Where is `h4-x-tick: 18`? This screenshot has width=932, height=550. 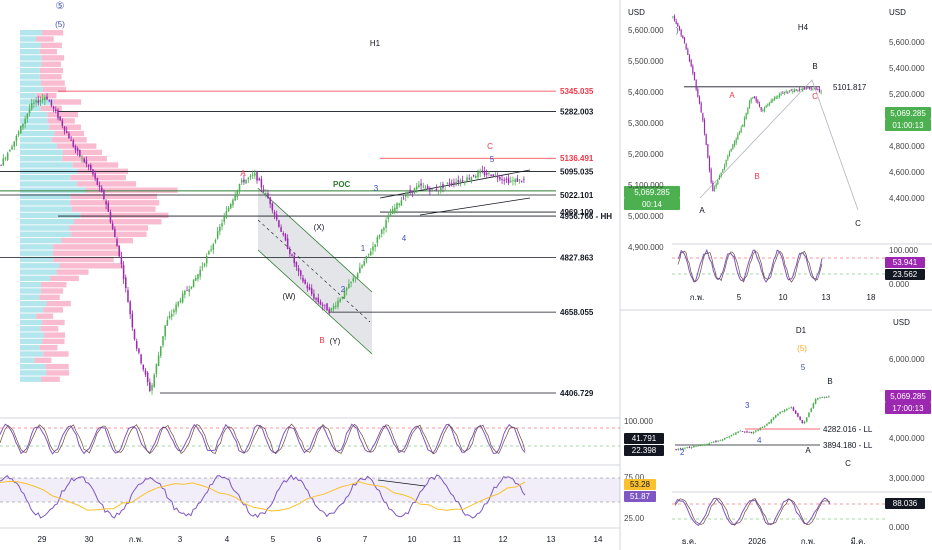 h4-x-tick: 18 is located at coordinates (871, 297).